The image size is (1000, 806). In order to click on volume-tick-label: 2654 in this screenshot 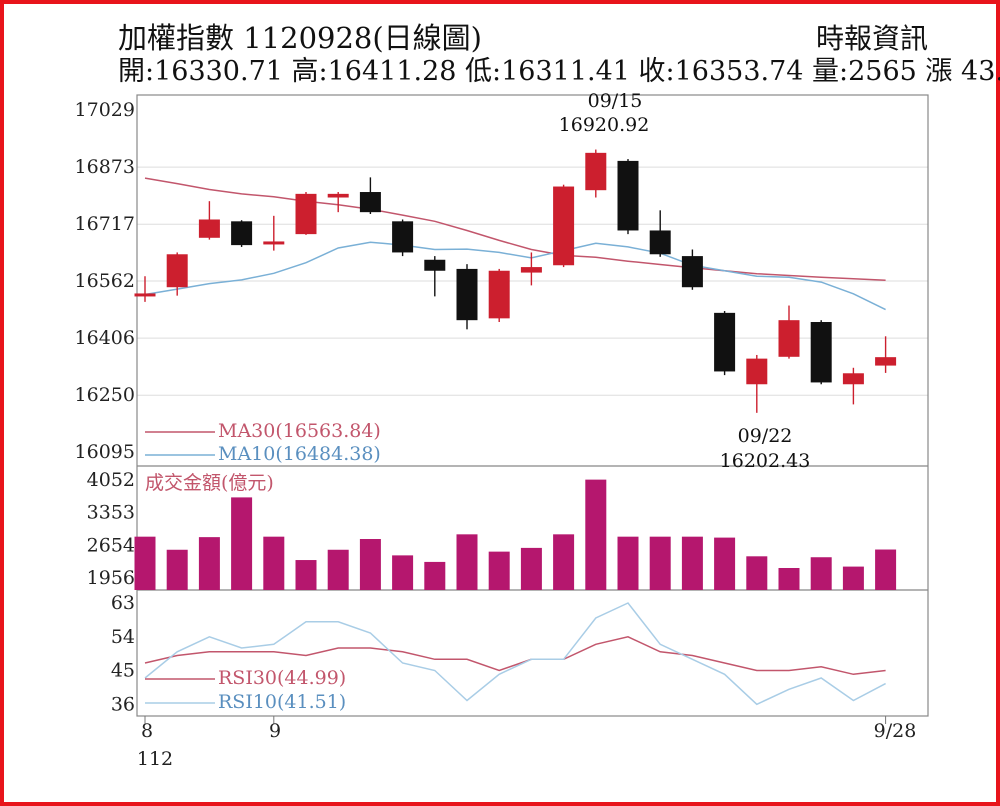, I will do `click(111, 545)`.